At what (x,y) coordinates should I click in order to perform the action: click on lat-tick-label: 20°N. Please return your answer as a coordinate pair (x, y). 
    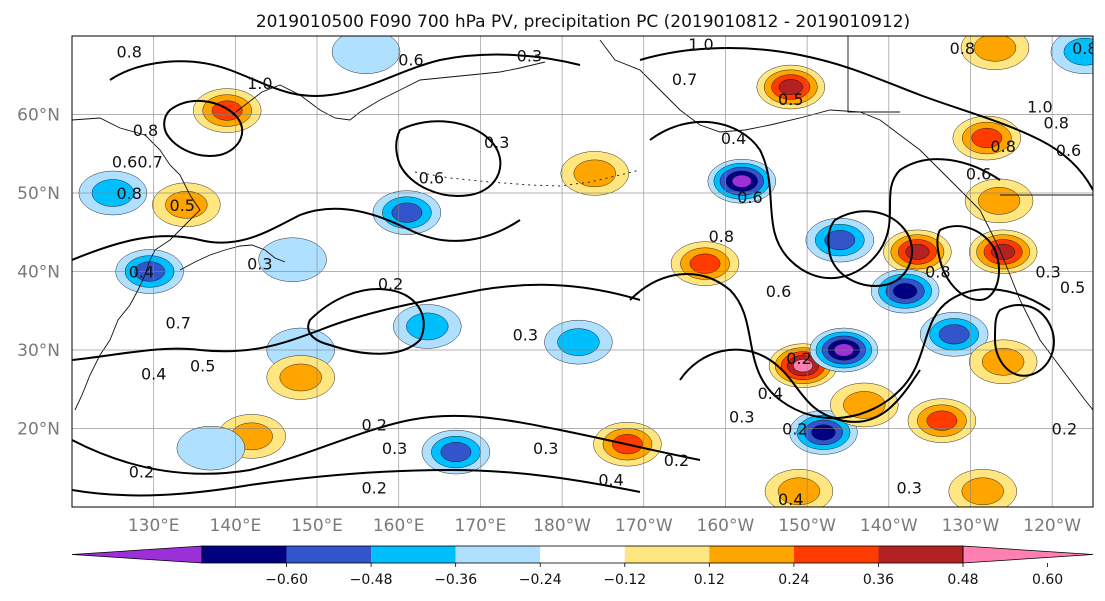
    Looking at the image, I should click on (38, 430).